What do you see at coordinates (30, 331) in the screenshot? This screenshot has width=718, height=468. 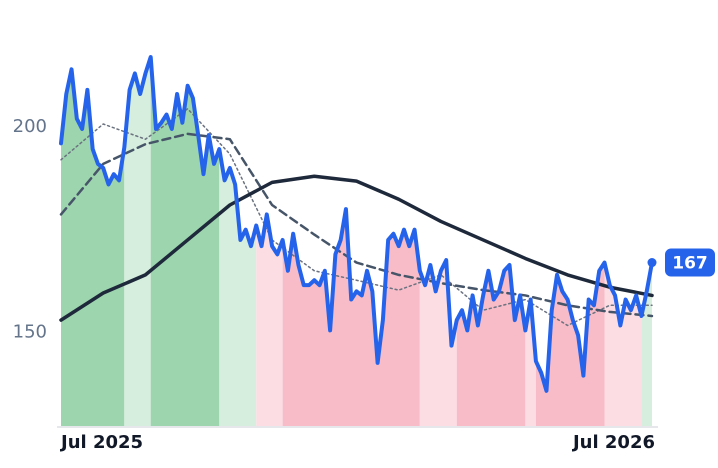 I see `y-tick-label: 150` at bounding box center [30, 331].